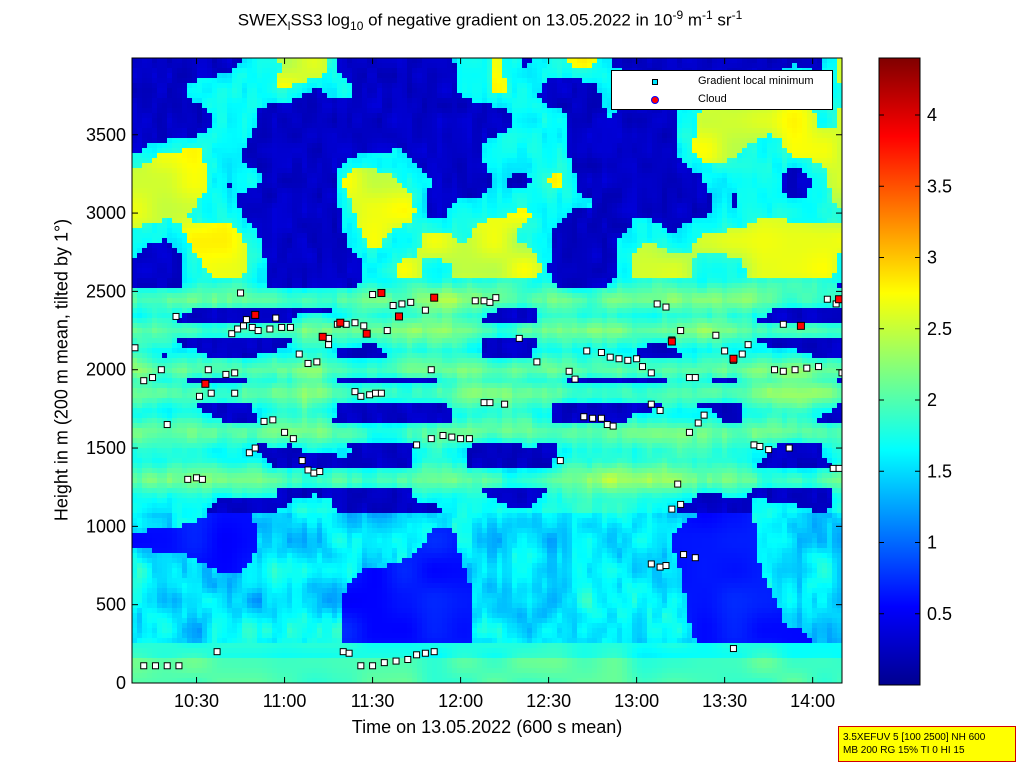 The height and width of the screenshot is (767, 1023). I want to click on square-marker-icon, so click(655, 82).